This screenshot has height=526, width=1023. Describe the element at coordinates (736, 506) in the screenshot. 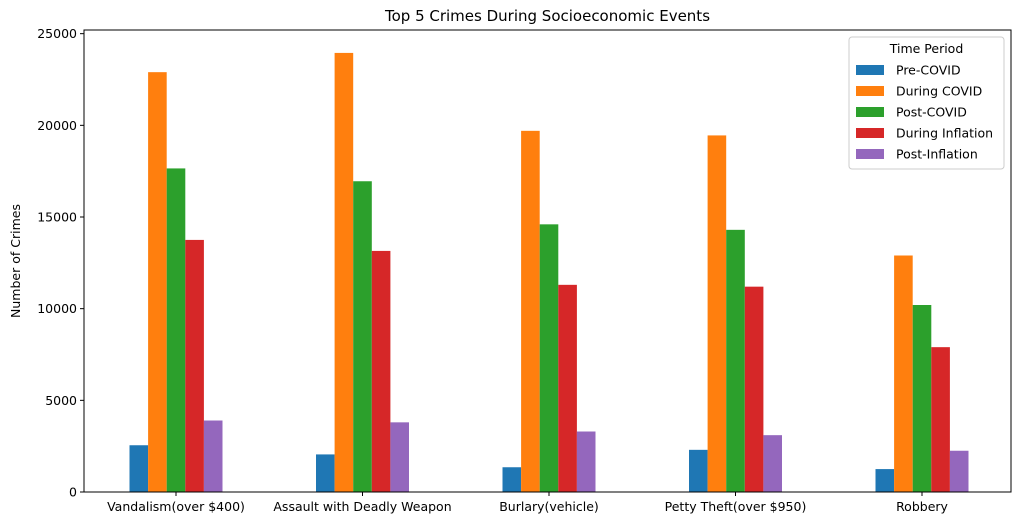

I see `x-tick-label-3: Petty Theft(over $950)` at that location.